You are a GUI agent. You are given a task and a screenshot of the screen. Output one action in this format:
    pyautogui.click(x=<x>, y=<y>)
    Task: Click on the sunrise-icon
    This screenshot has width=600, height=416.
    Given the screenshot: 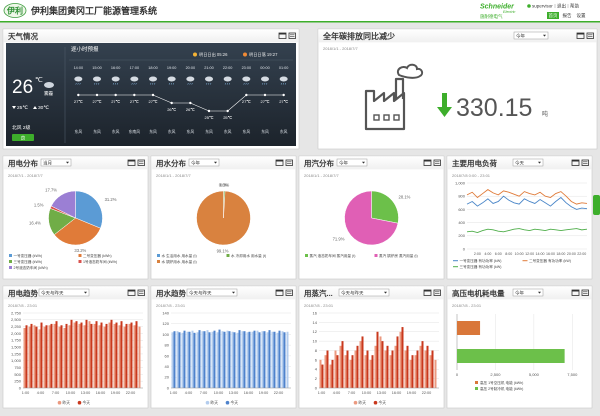 What is the action you would take?
    pyautogui.click(x=195, y=54)
    